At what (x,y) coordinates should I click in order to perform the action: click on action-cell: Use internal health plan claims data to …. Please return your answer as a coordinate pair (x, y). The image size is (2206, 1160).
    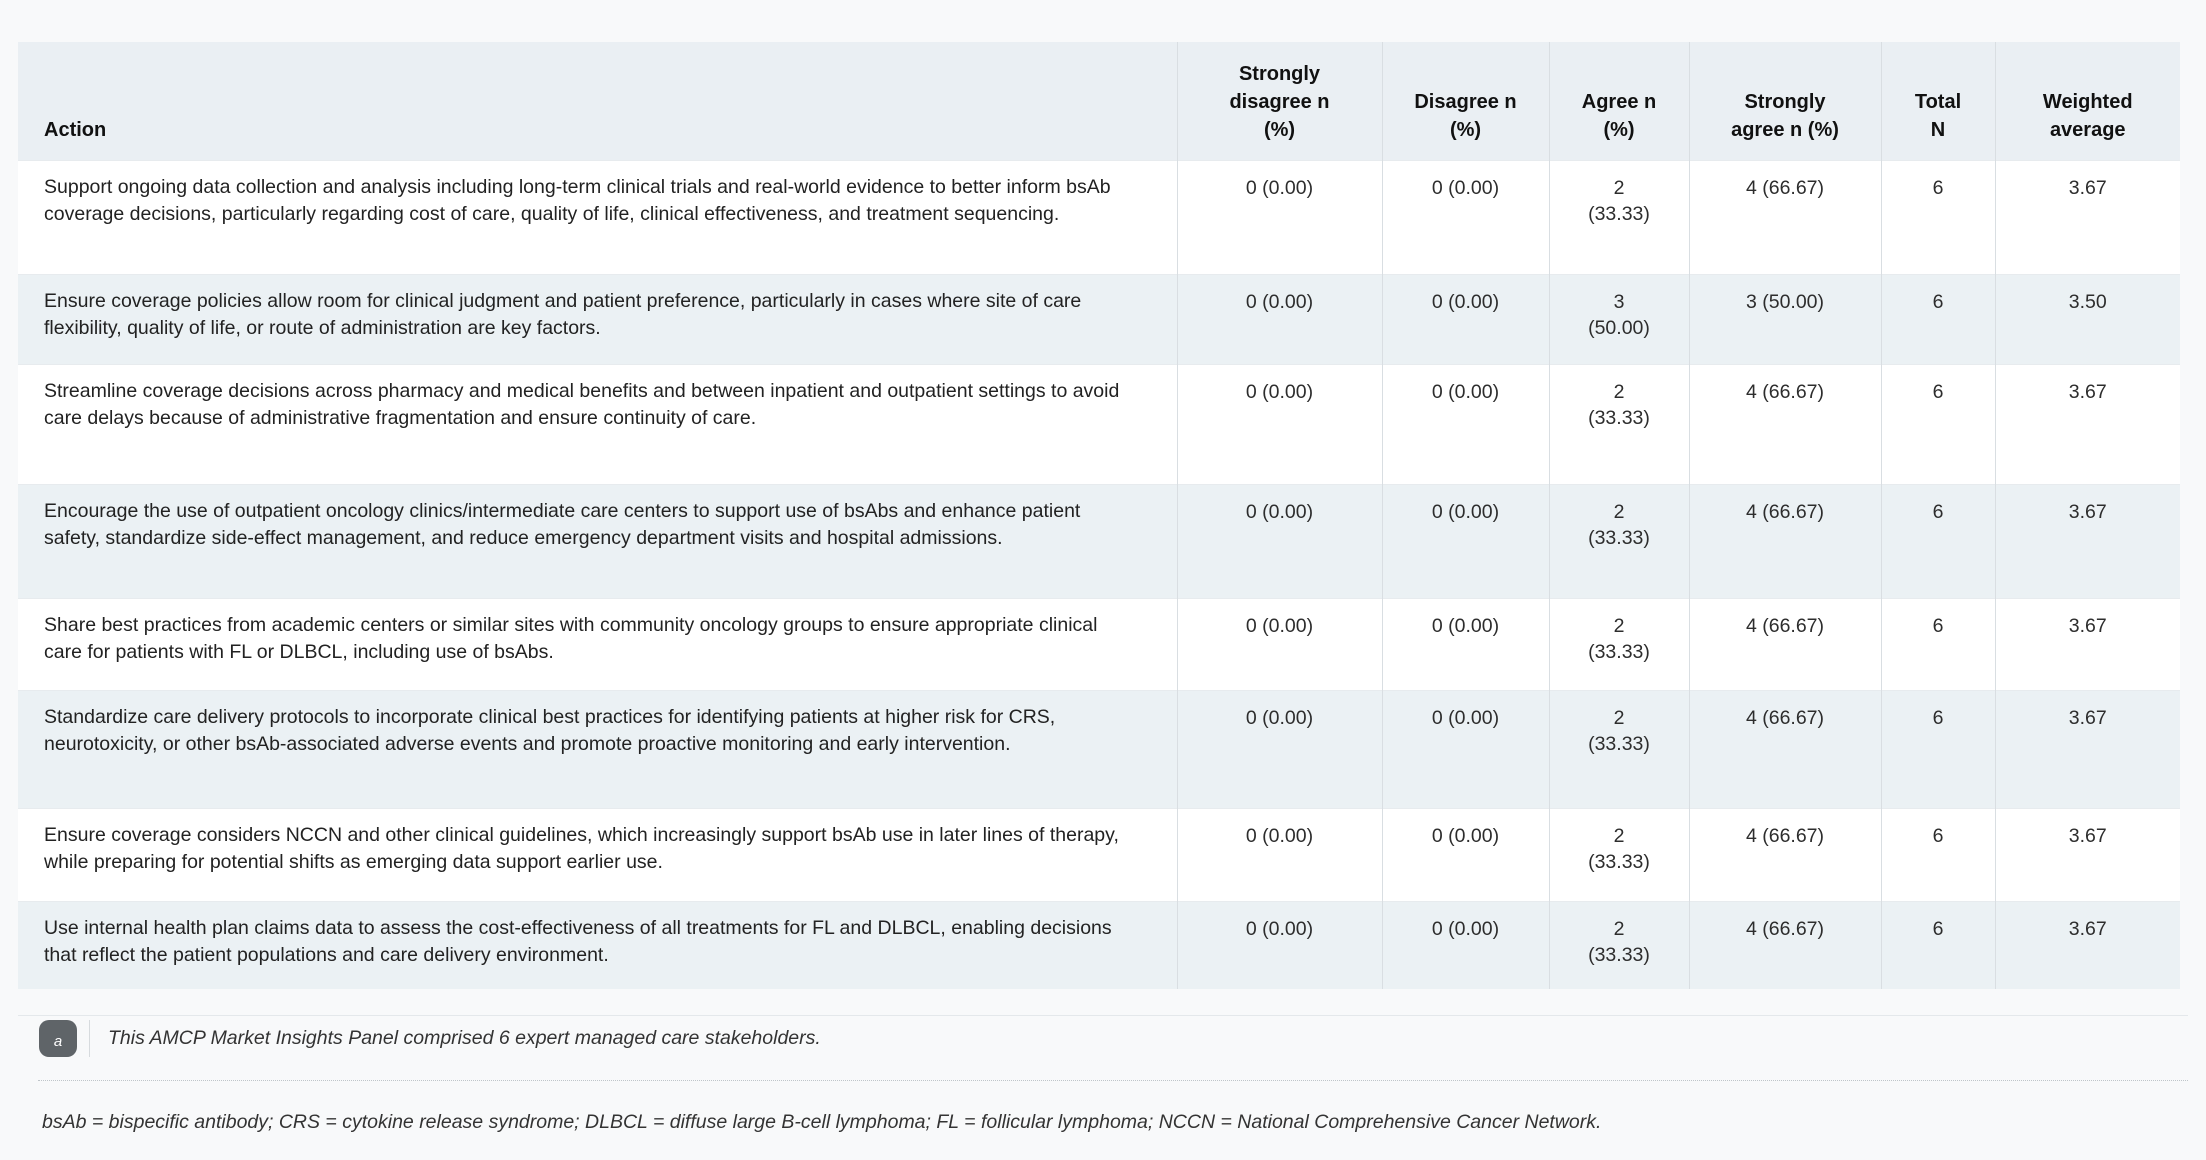
    Looking at the image, I should click on (578, 941).